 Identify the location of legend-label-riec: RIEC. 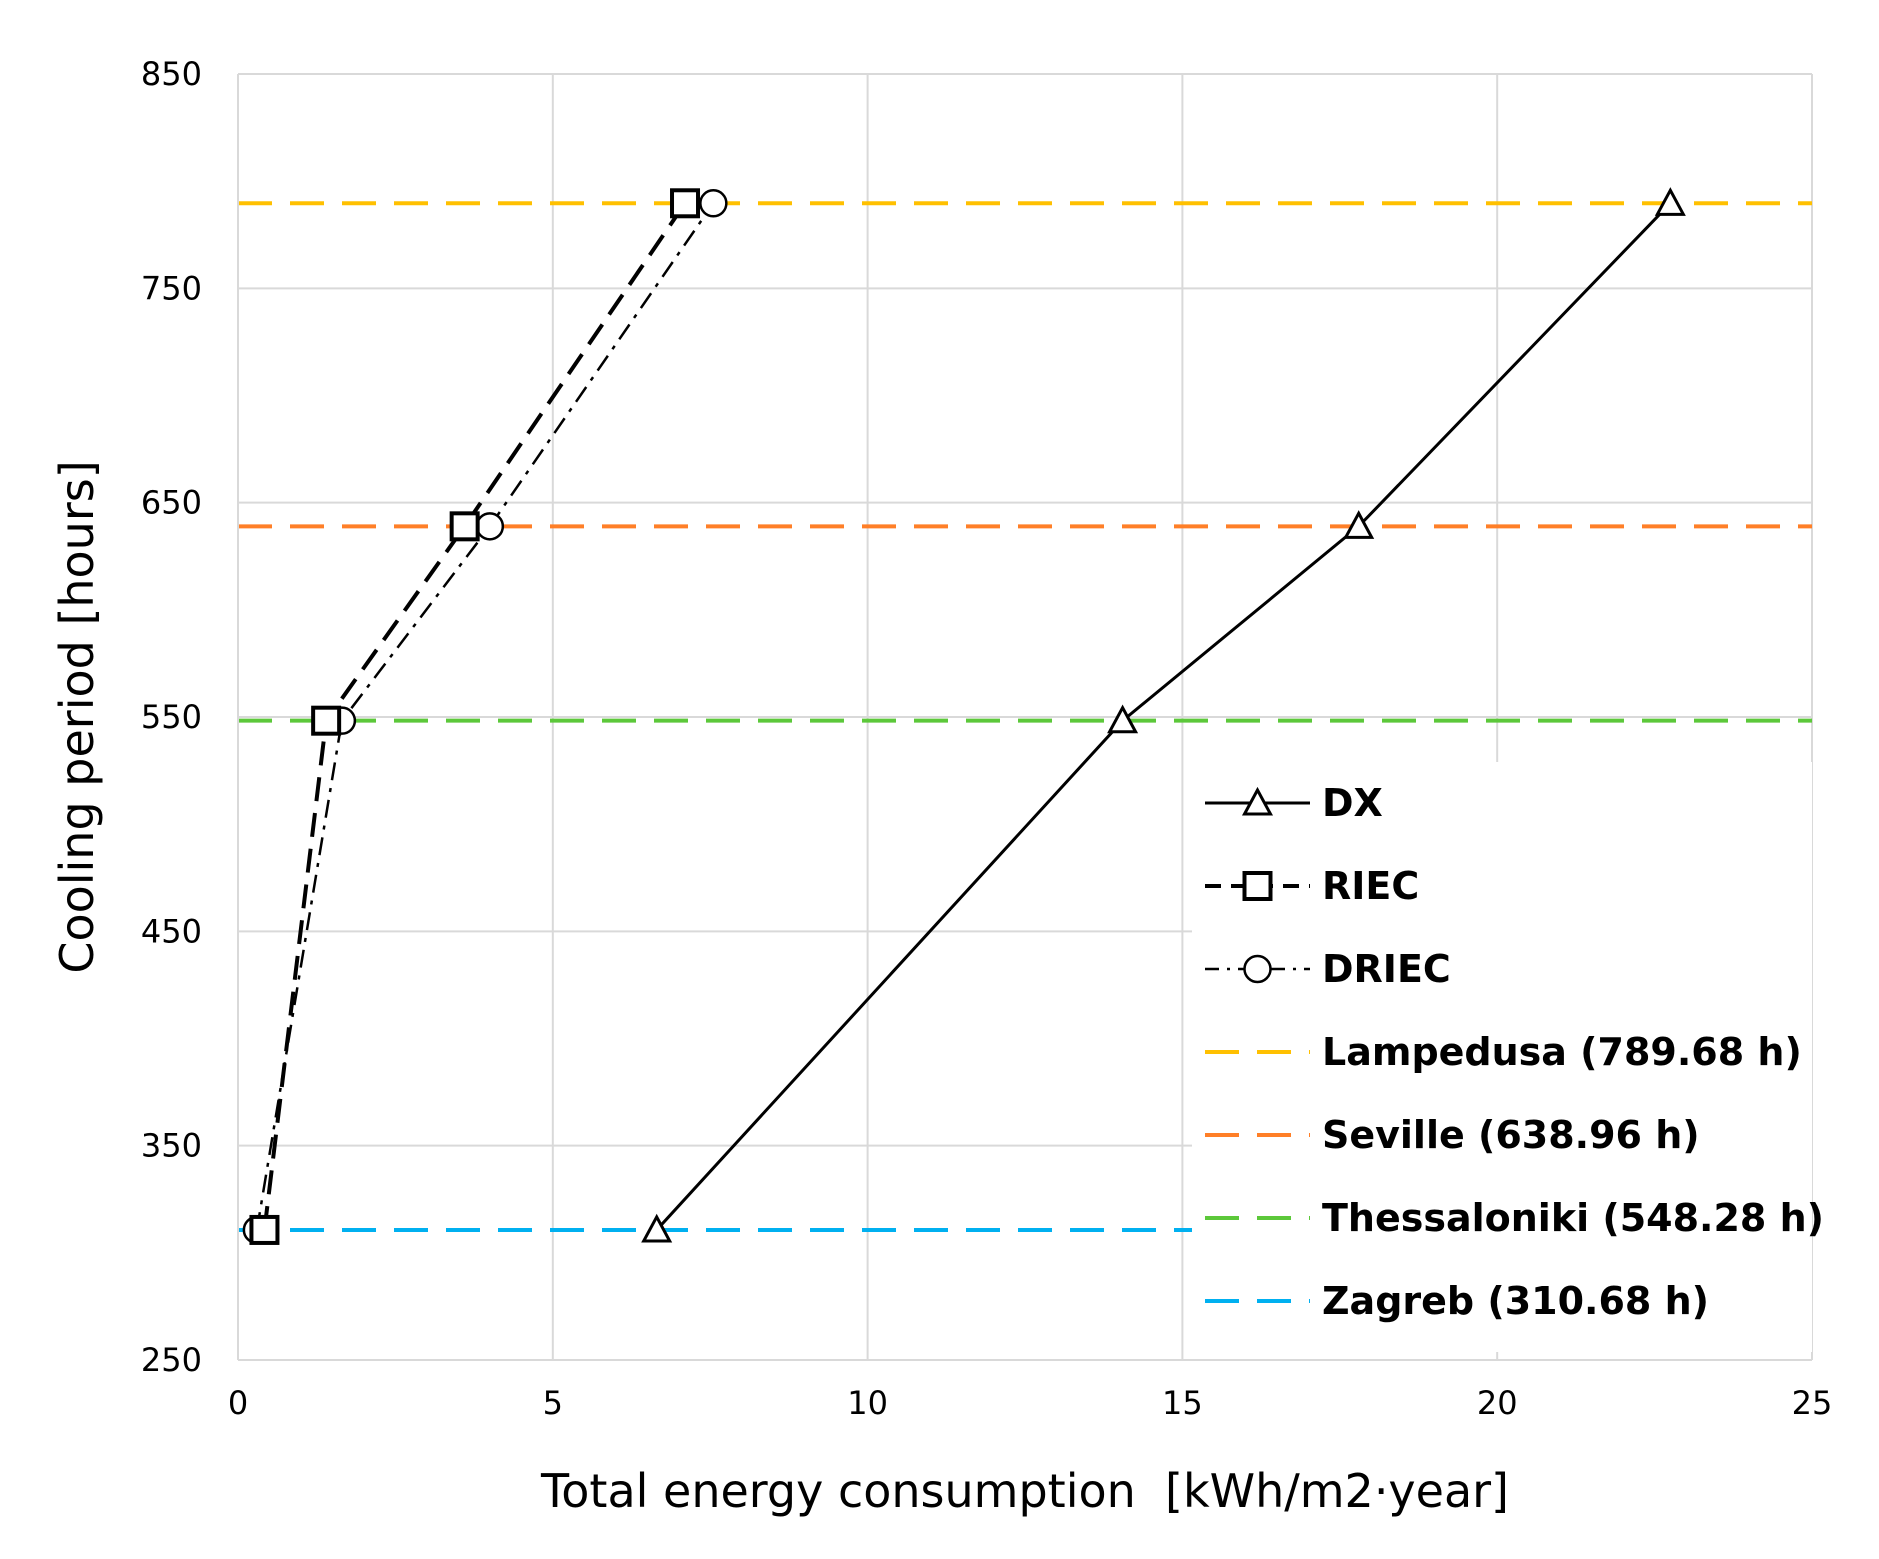
(1370, 886).